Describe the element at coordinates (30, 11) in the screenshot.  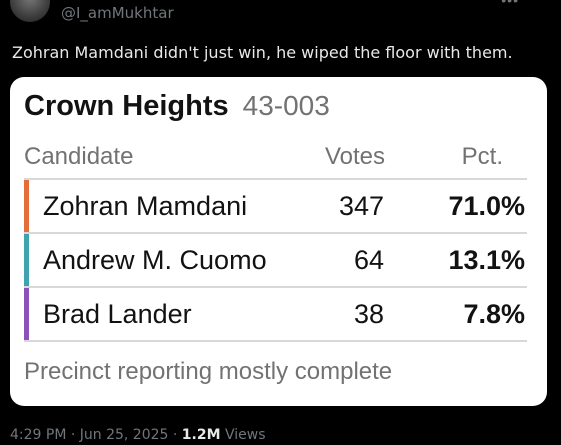
I see `avatar` at that location.